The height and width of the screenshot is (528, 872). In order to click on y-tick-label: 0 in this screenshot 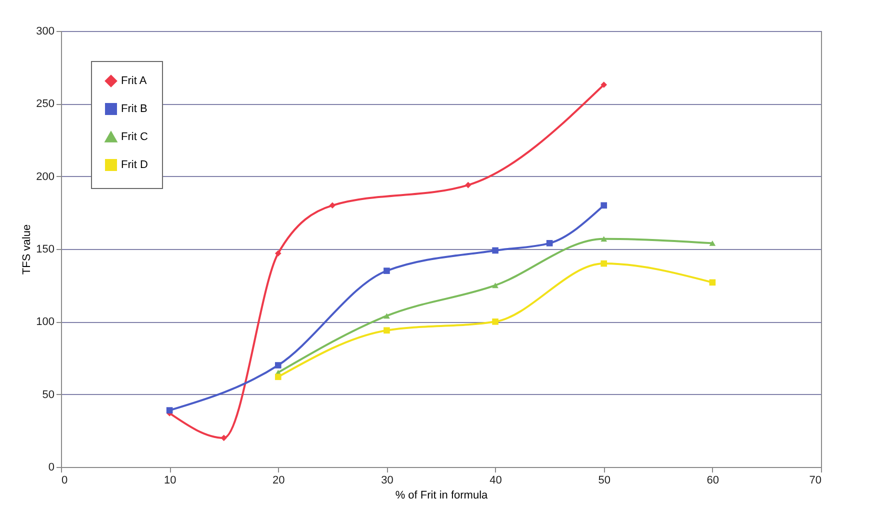, I will do `click(51, 468)`.